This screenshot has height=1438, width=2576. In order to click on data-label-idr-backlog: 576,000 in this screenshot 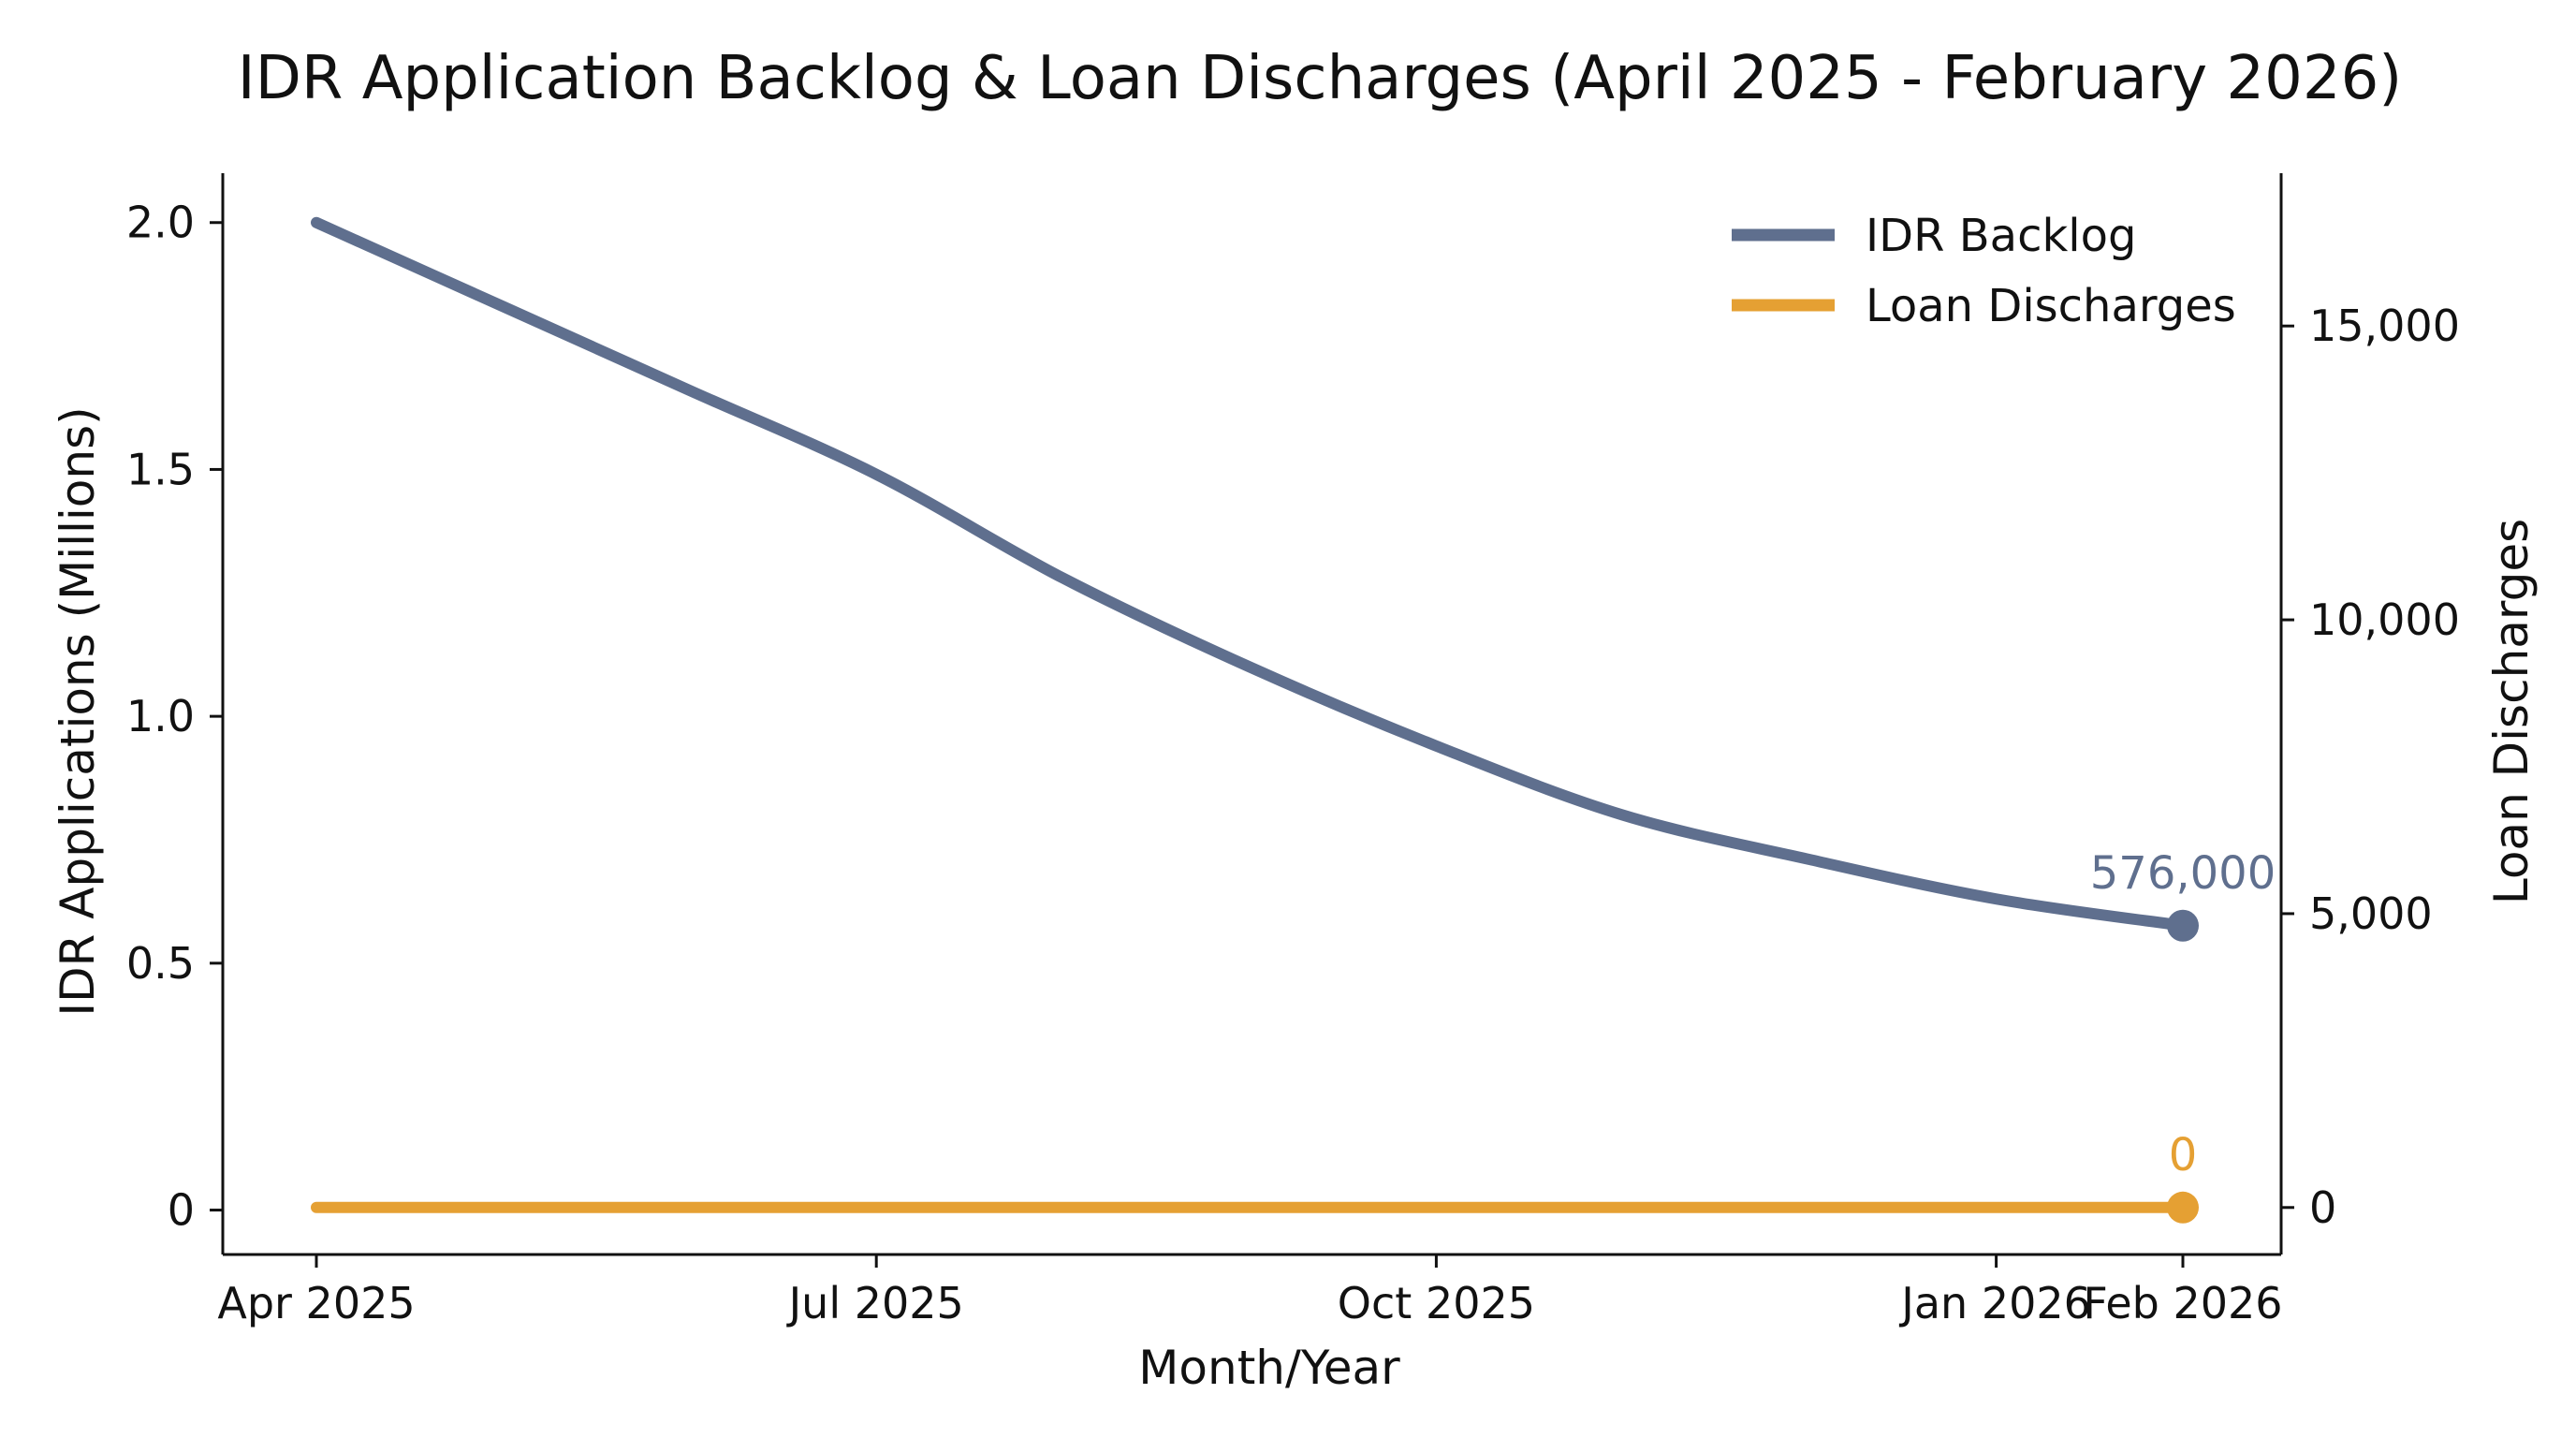, I will do `click(2183, 873)`.